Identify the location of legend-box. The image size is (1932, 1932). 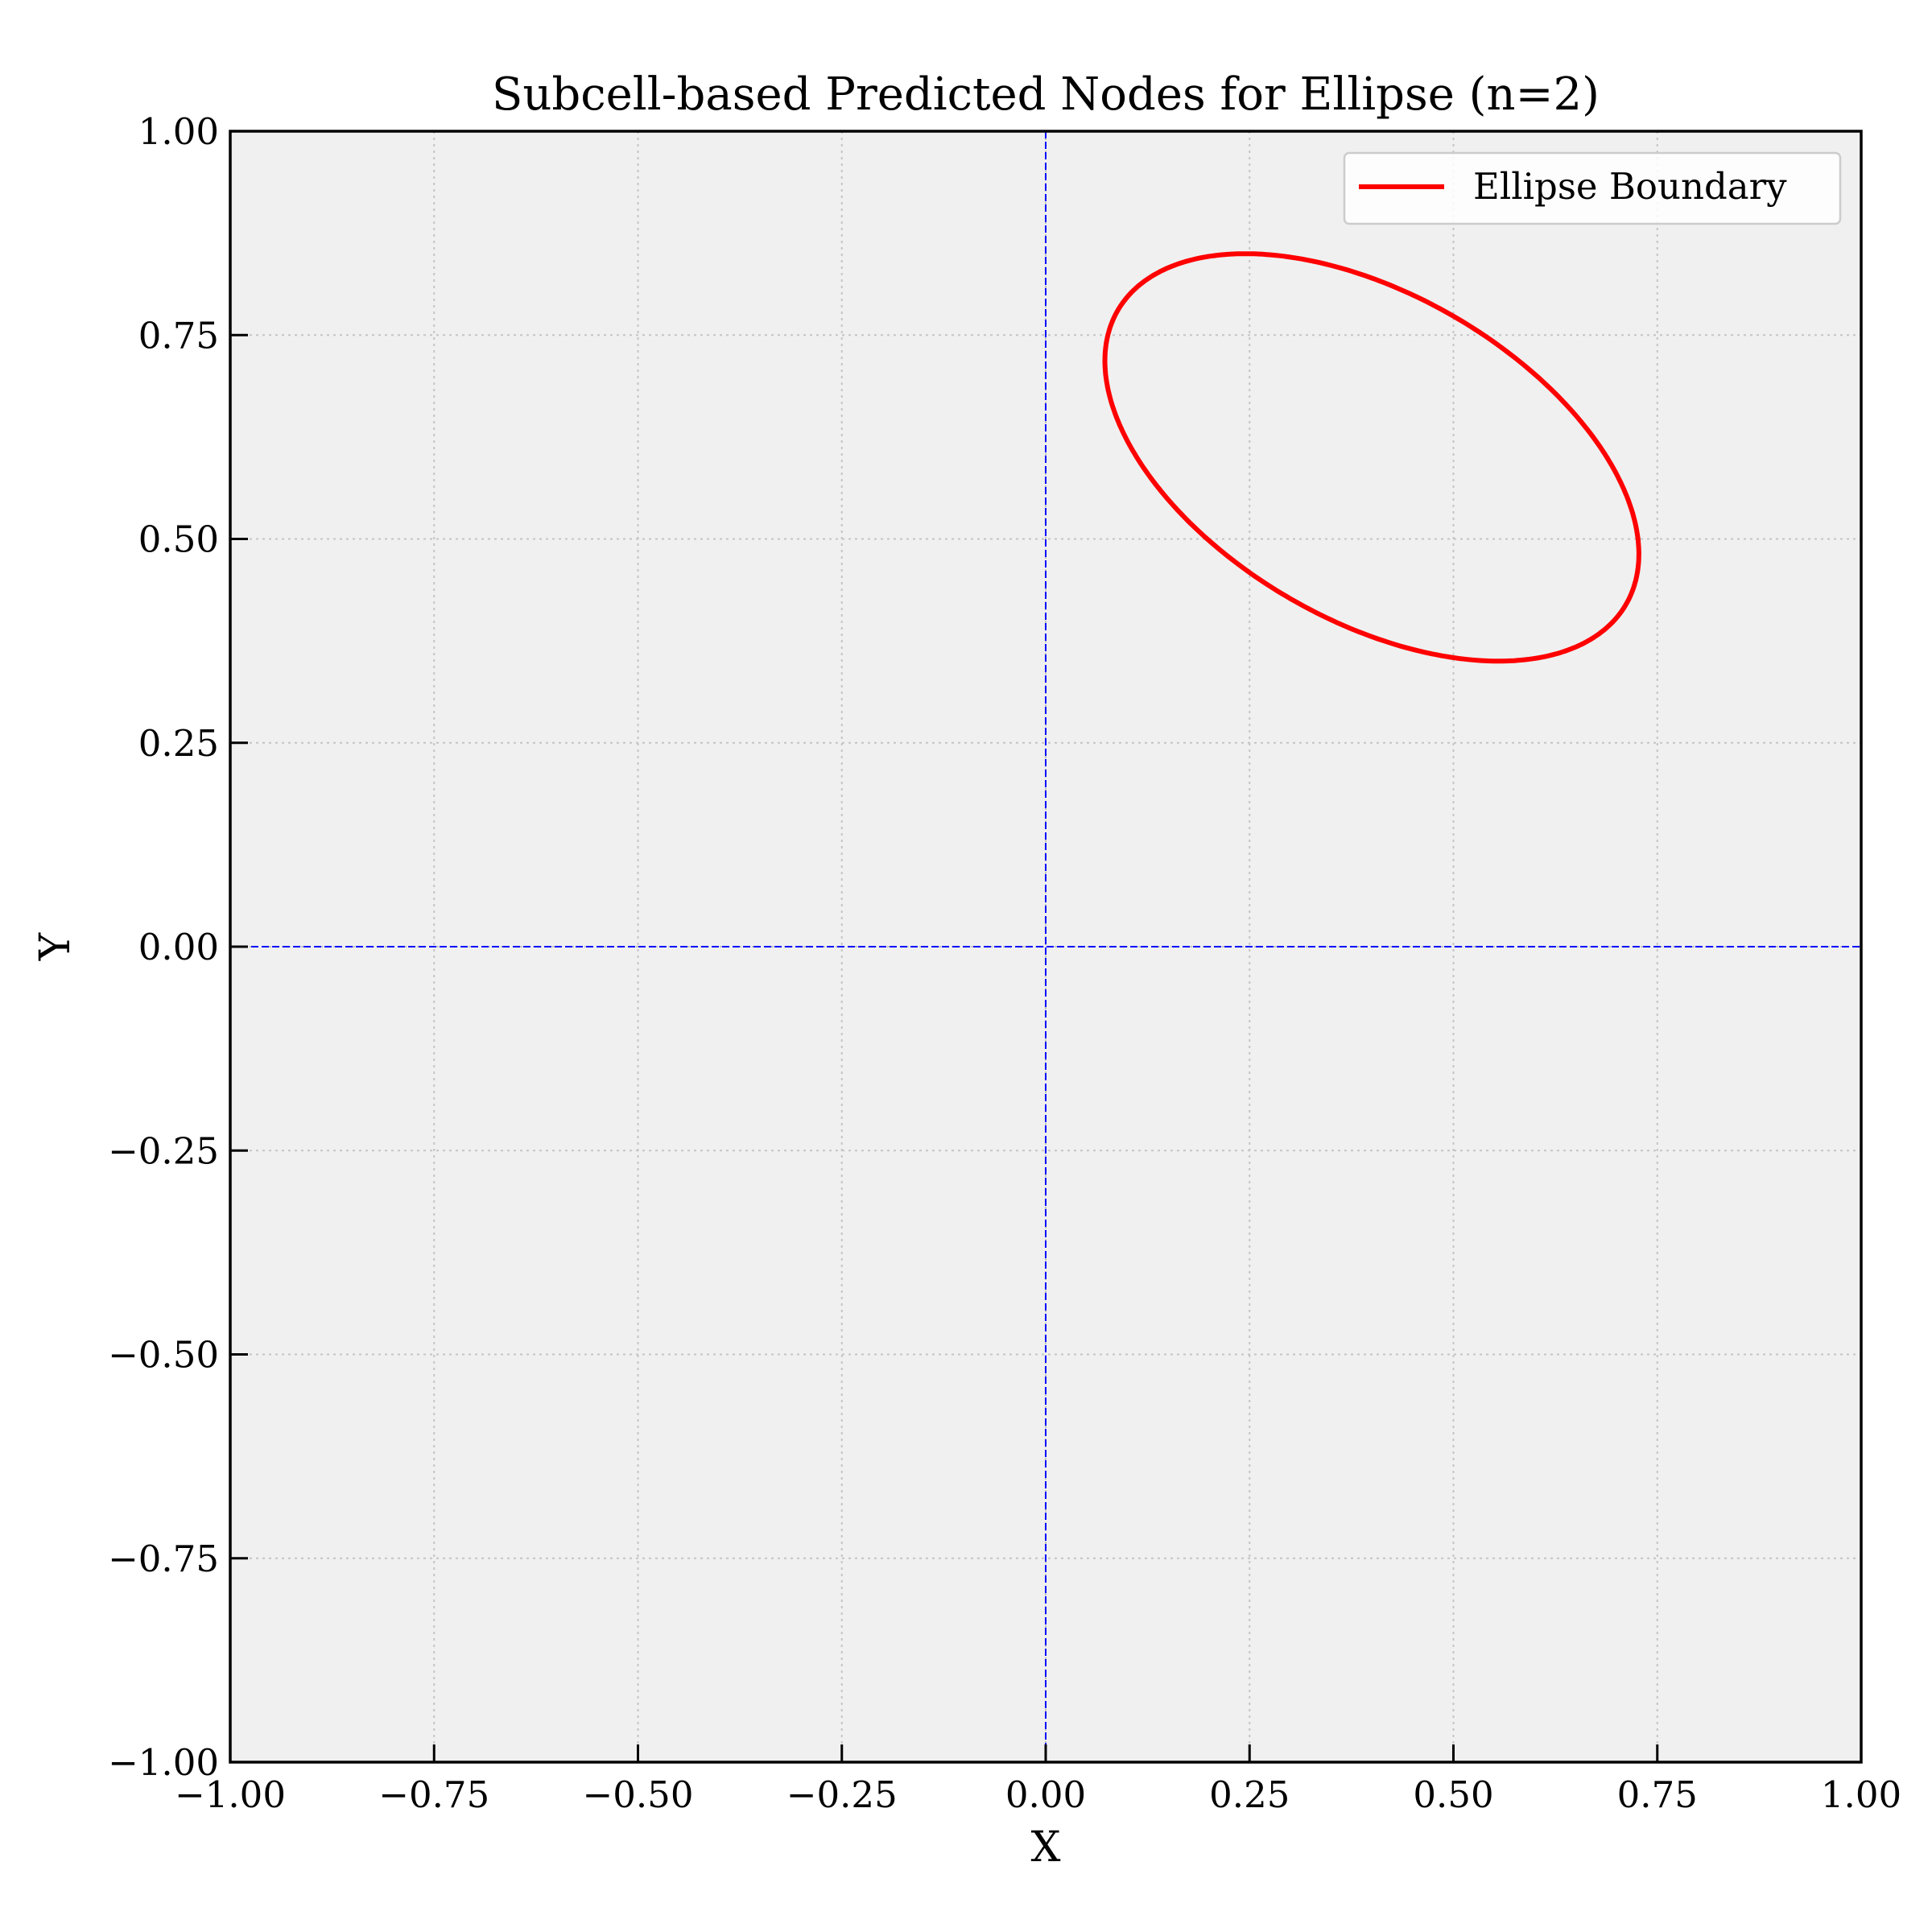
(1592, 188).